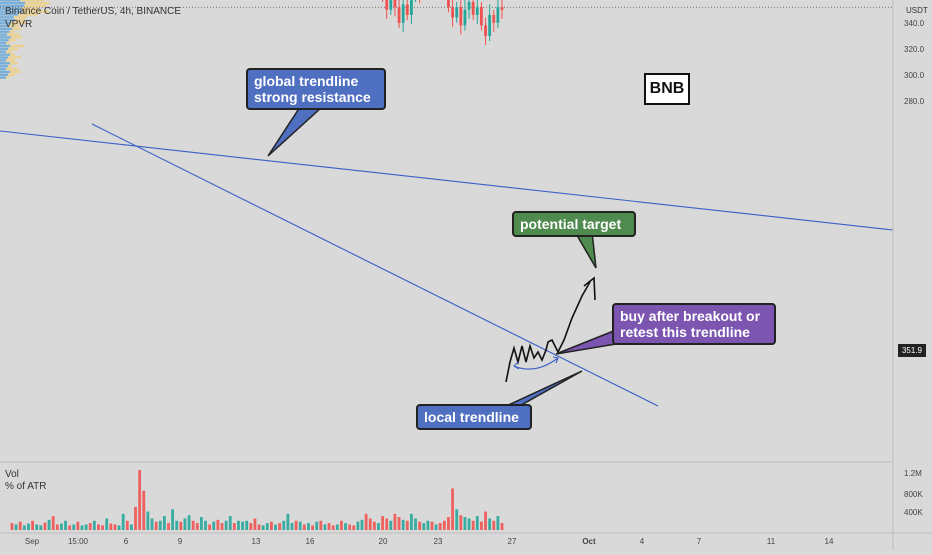 This screenshot has height=555, width=932. What do you see at coordinates (12, 474) in the screenshot?
I see `volume-label: Vol` at bounding box center [12, 474].